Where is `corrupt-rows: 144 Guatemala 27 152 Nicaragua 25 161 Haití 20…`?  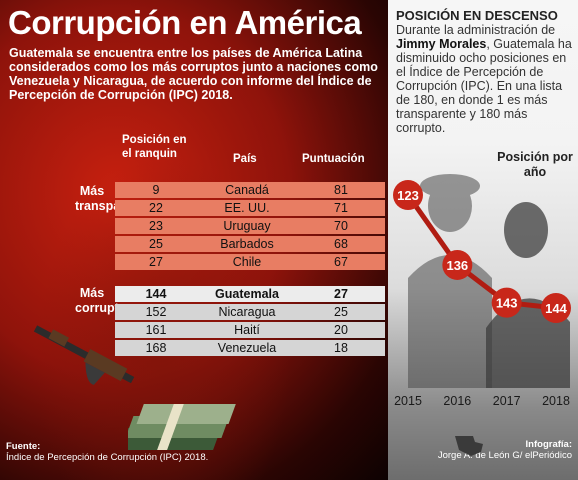
corrupt-rows: 144 Guatemala 27 152 Nicaragua 25 161 Haití 20… is located at coordinates (250, 322).